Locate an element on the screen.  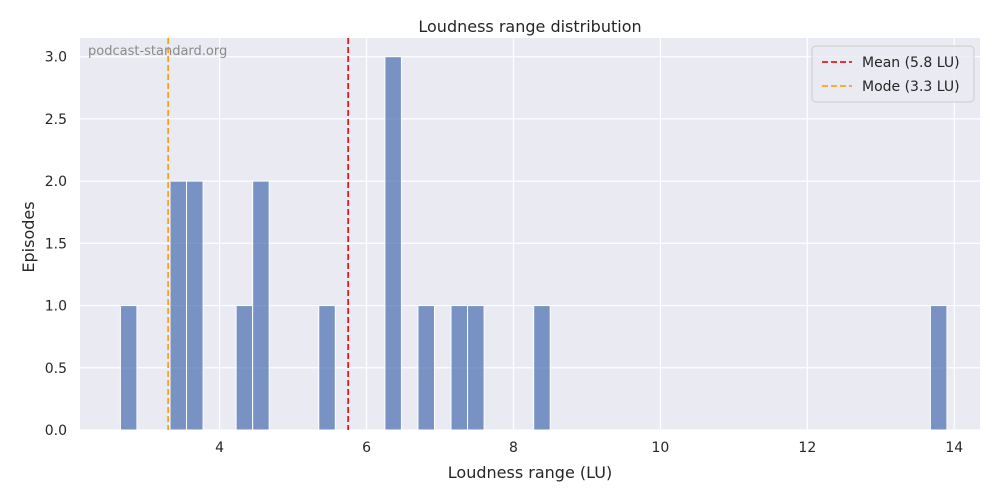
reference-lines is located at coordinates (258, 234).